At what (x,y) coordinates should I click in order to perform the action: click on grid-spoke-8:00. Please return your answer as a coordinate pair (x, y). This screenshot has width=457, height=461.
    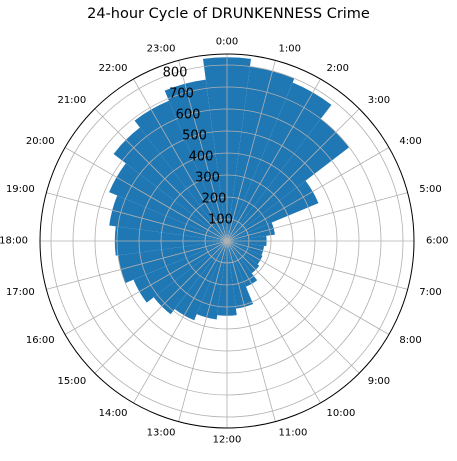
    Looking at the image, I should click on (308, 287).